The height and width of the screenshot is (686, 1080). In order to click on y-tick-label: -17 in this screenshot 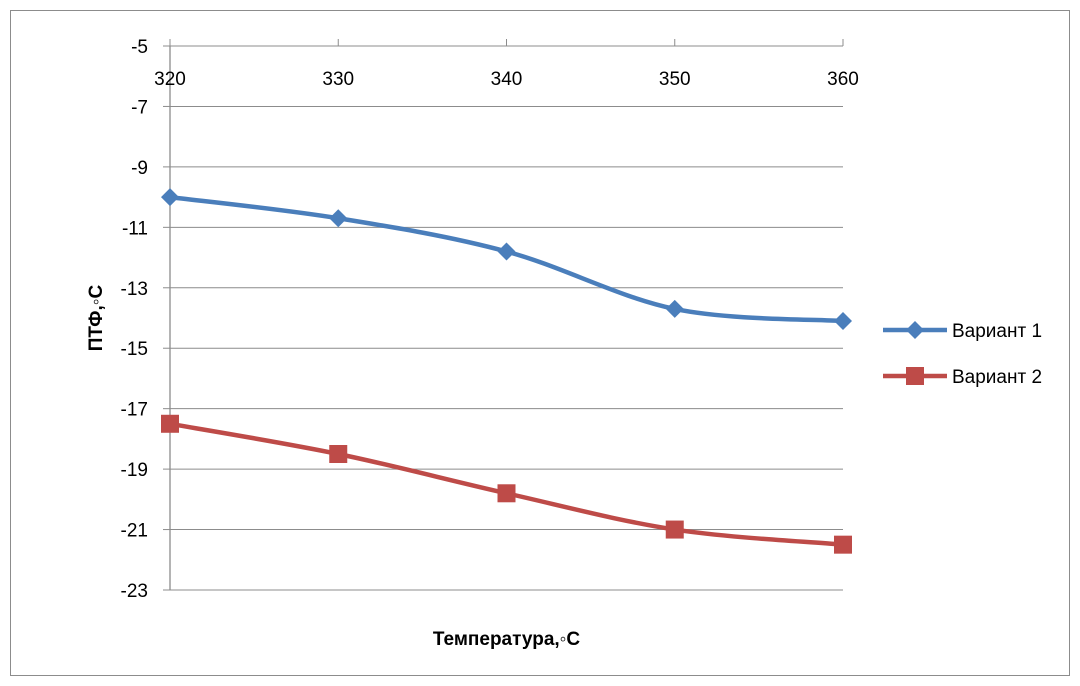, I will do `click(134, 410)`.